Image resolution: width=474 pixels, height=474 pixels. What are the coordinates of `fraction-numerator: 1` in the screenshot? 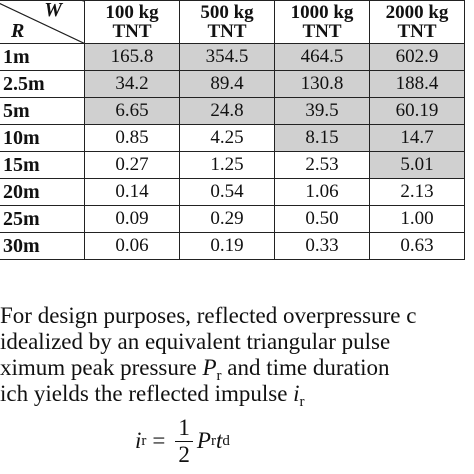 It's located at (184, 428).